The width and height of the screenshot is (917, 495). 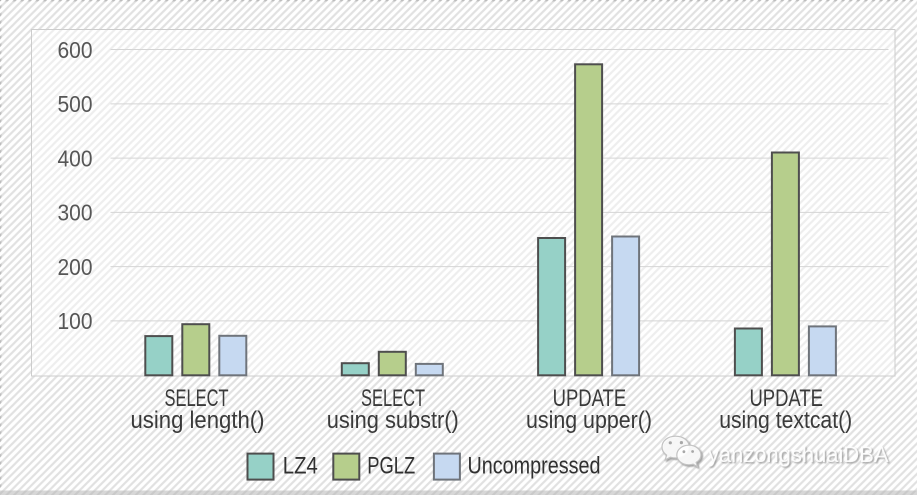 What do you see at coordinates (391, 465) in the screenshot?
I see `svg-text: PGLZ` at bounding box center [391, 465].